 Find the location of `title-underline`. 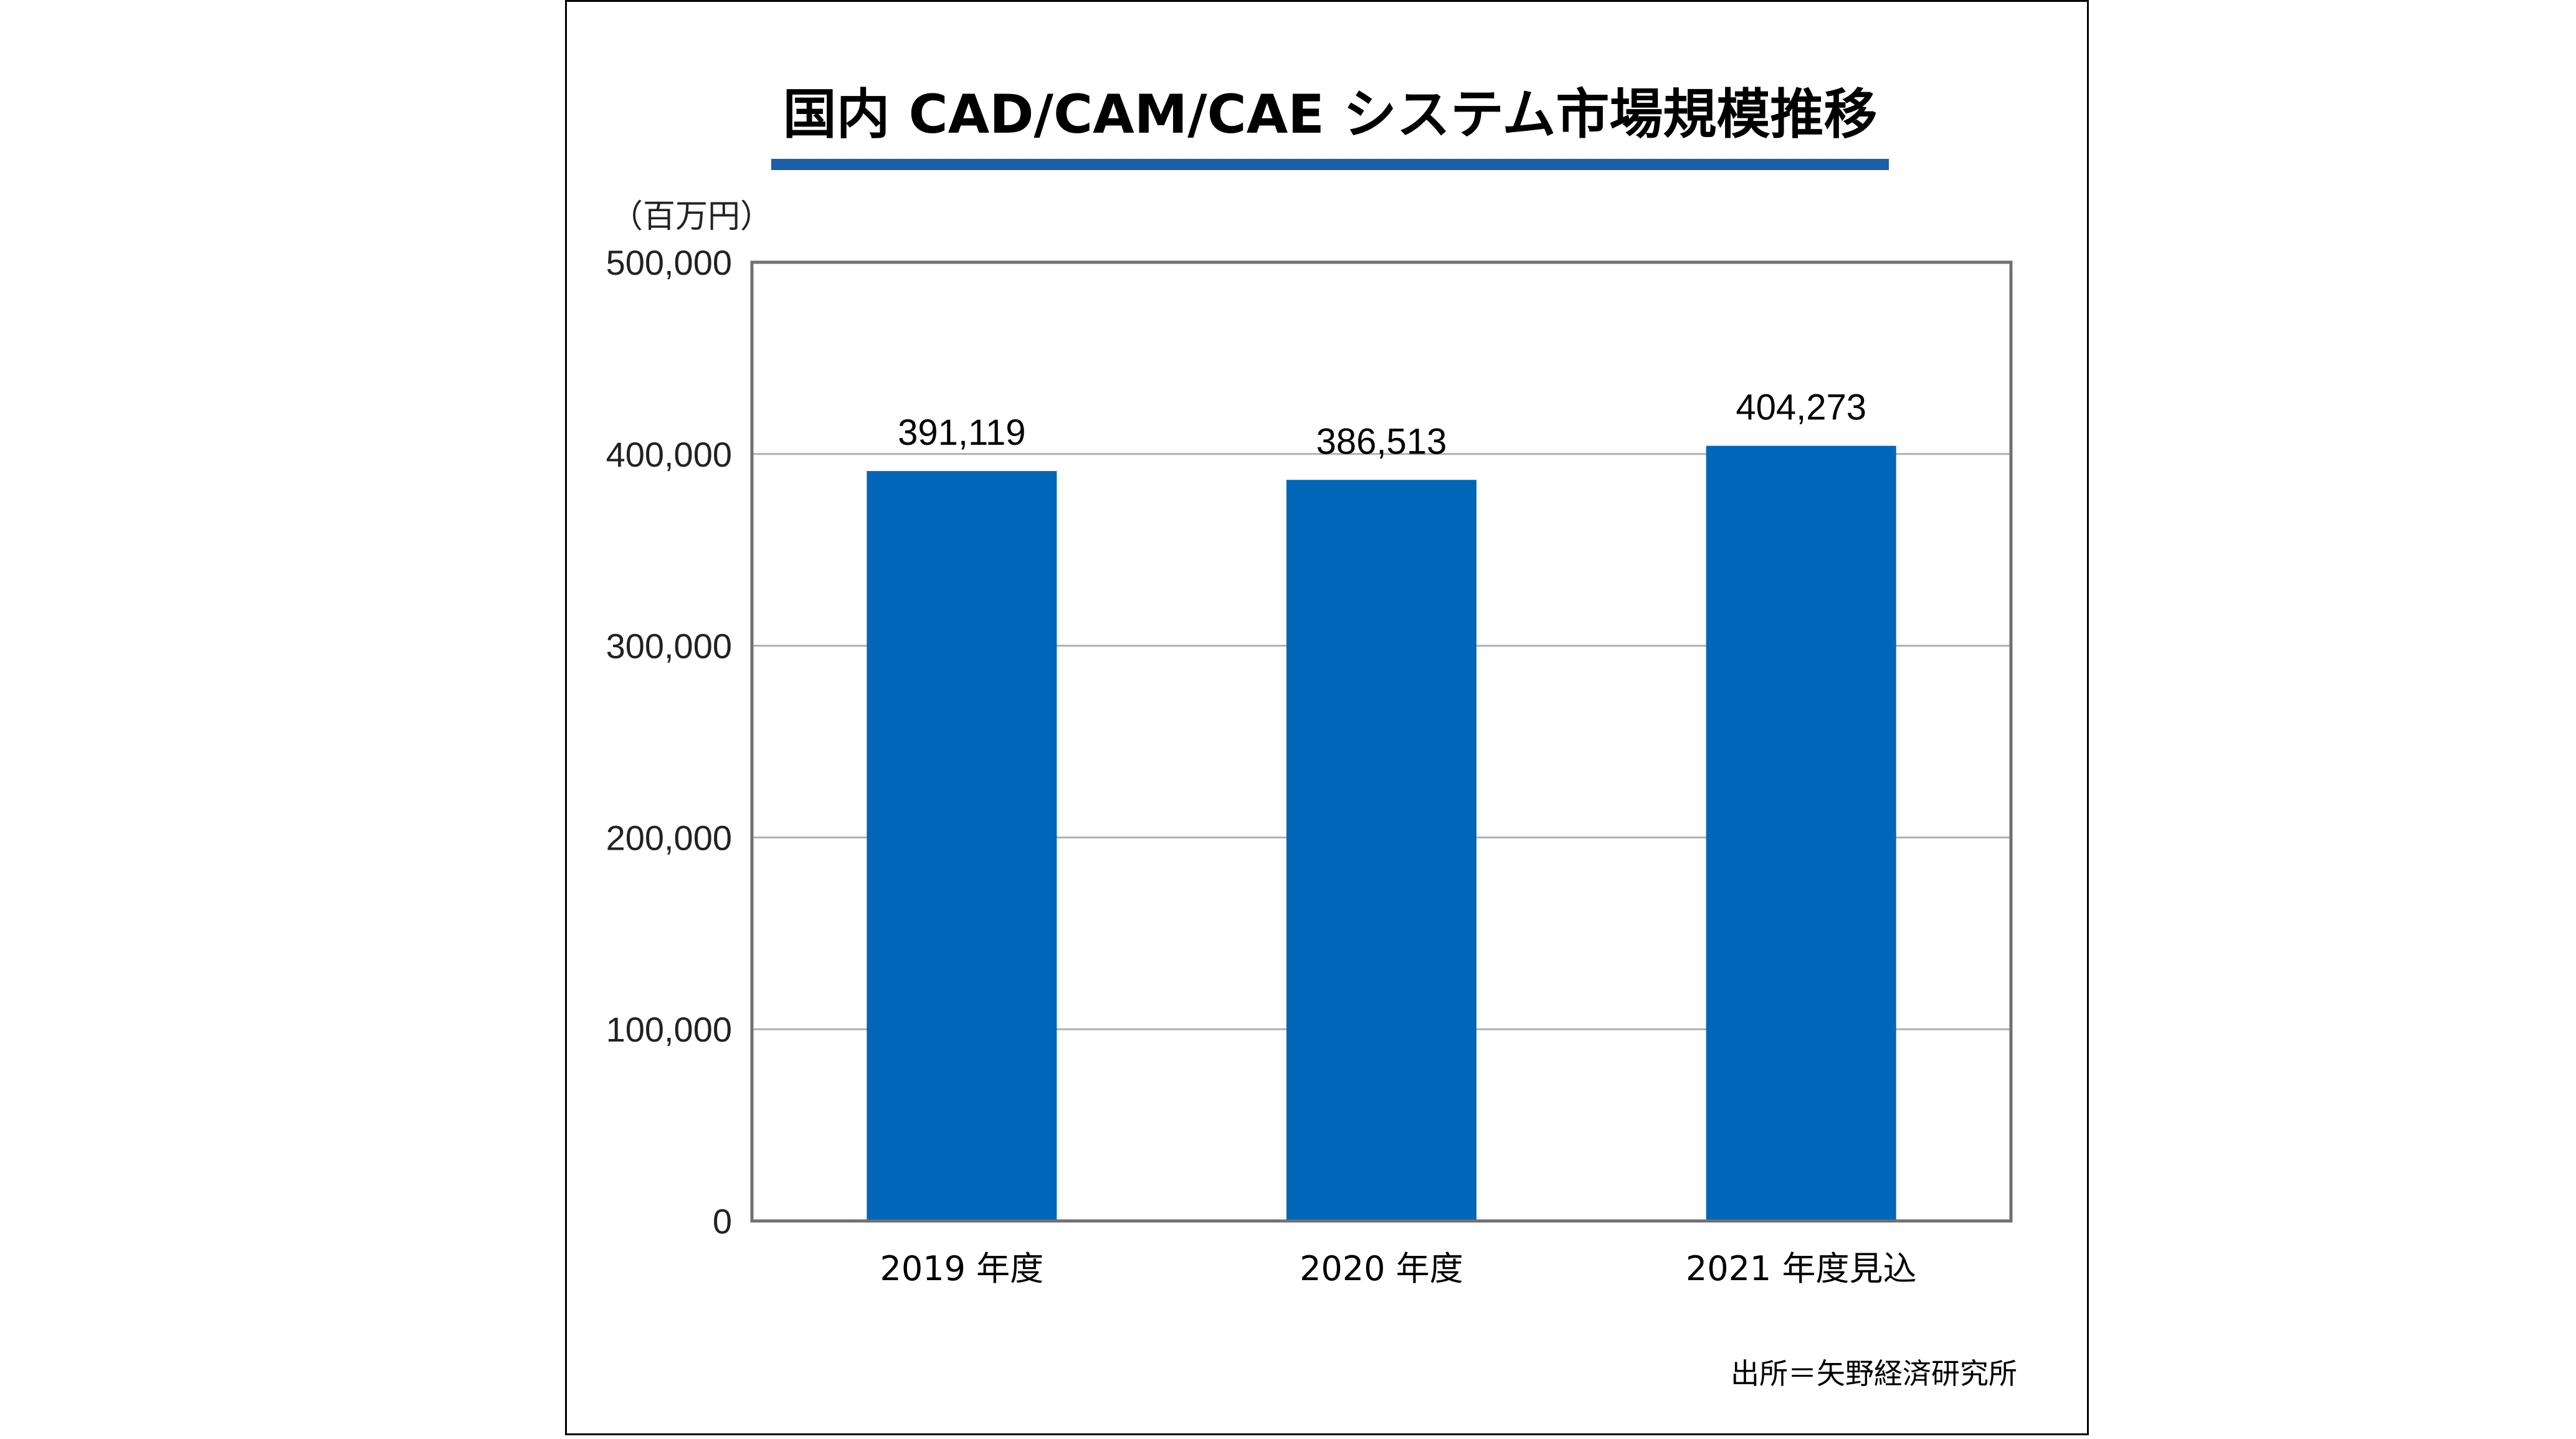

title-underline is located at coordinates (1330, 164).